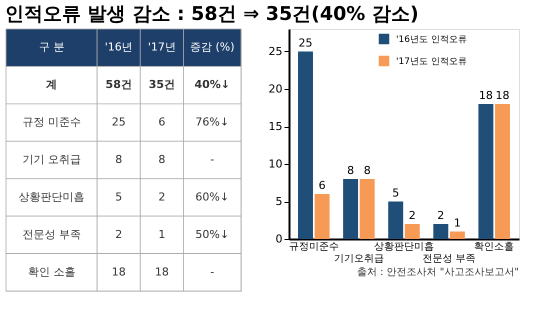 The height and width of the screenshot is (329, 540). What do you see at coordinates (437, 272) in the screenshot?
I see `source-note: 출처 : 안전조사처 "사고조사보고서"` at bounding box center [437, 272].